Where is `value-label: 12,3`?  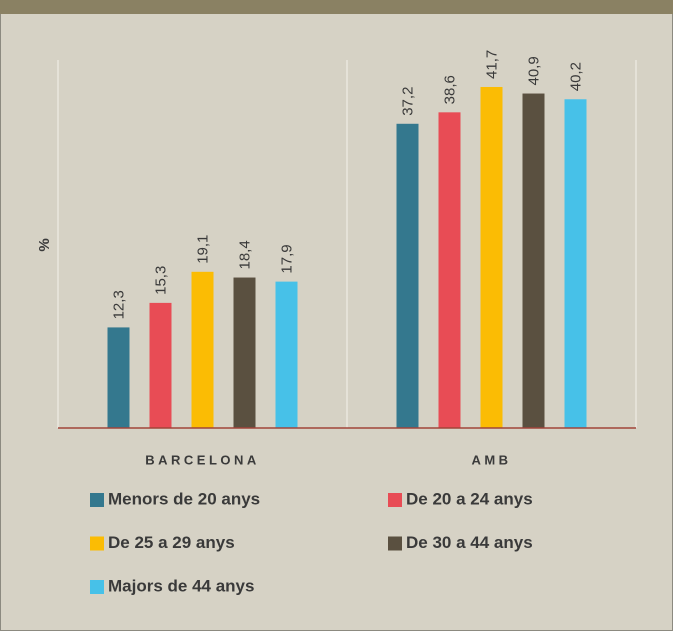 value-label: 12,3 is located at coordinates (118, 304).